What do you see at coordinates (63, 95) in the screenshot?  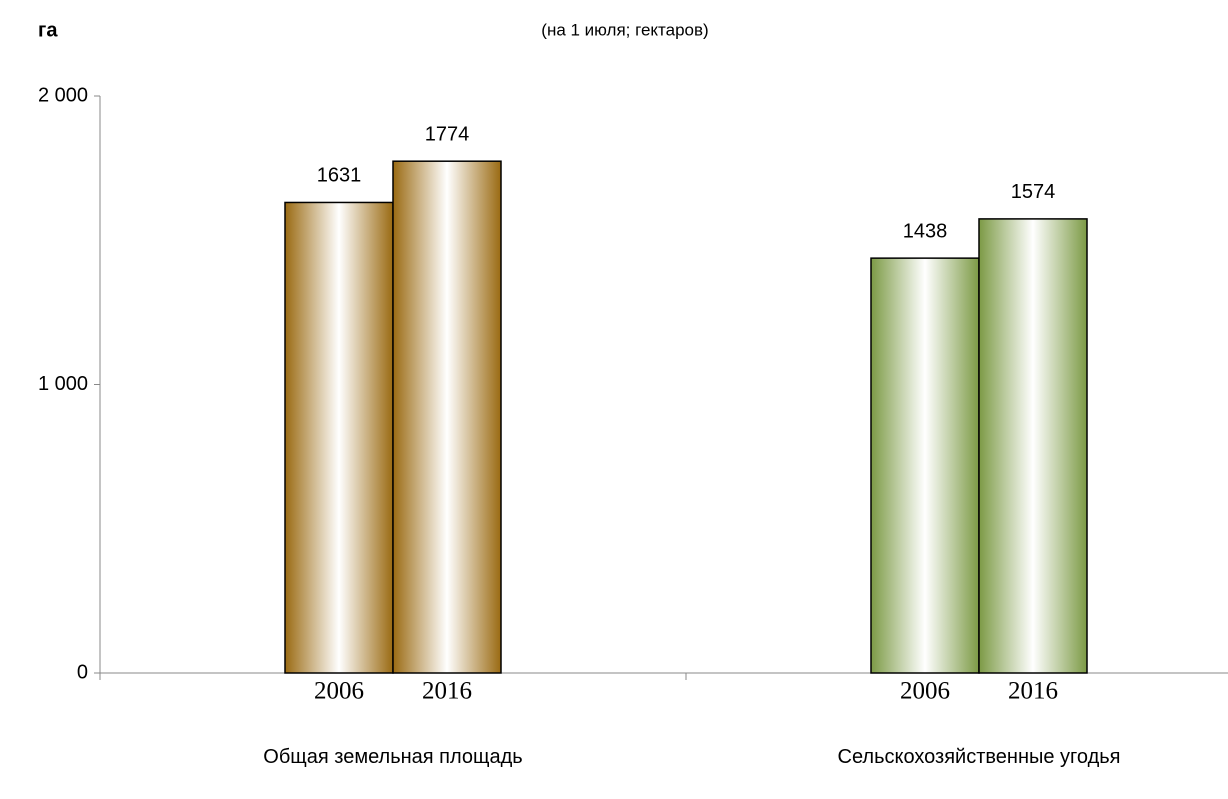 I see `y-tick-label: 2 000` at bounding box center [63, 95].